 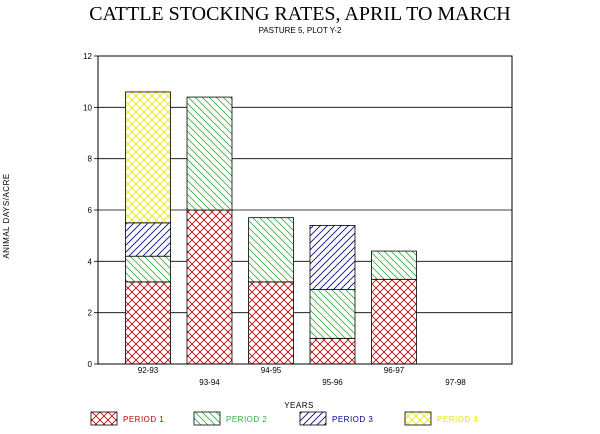 I want to click on legend-label-period-3: PERIOD 3, so click(x=352, y=419).